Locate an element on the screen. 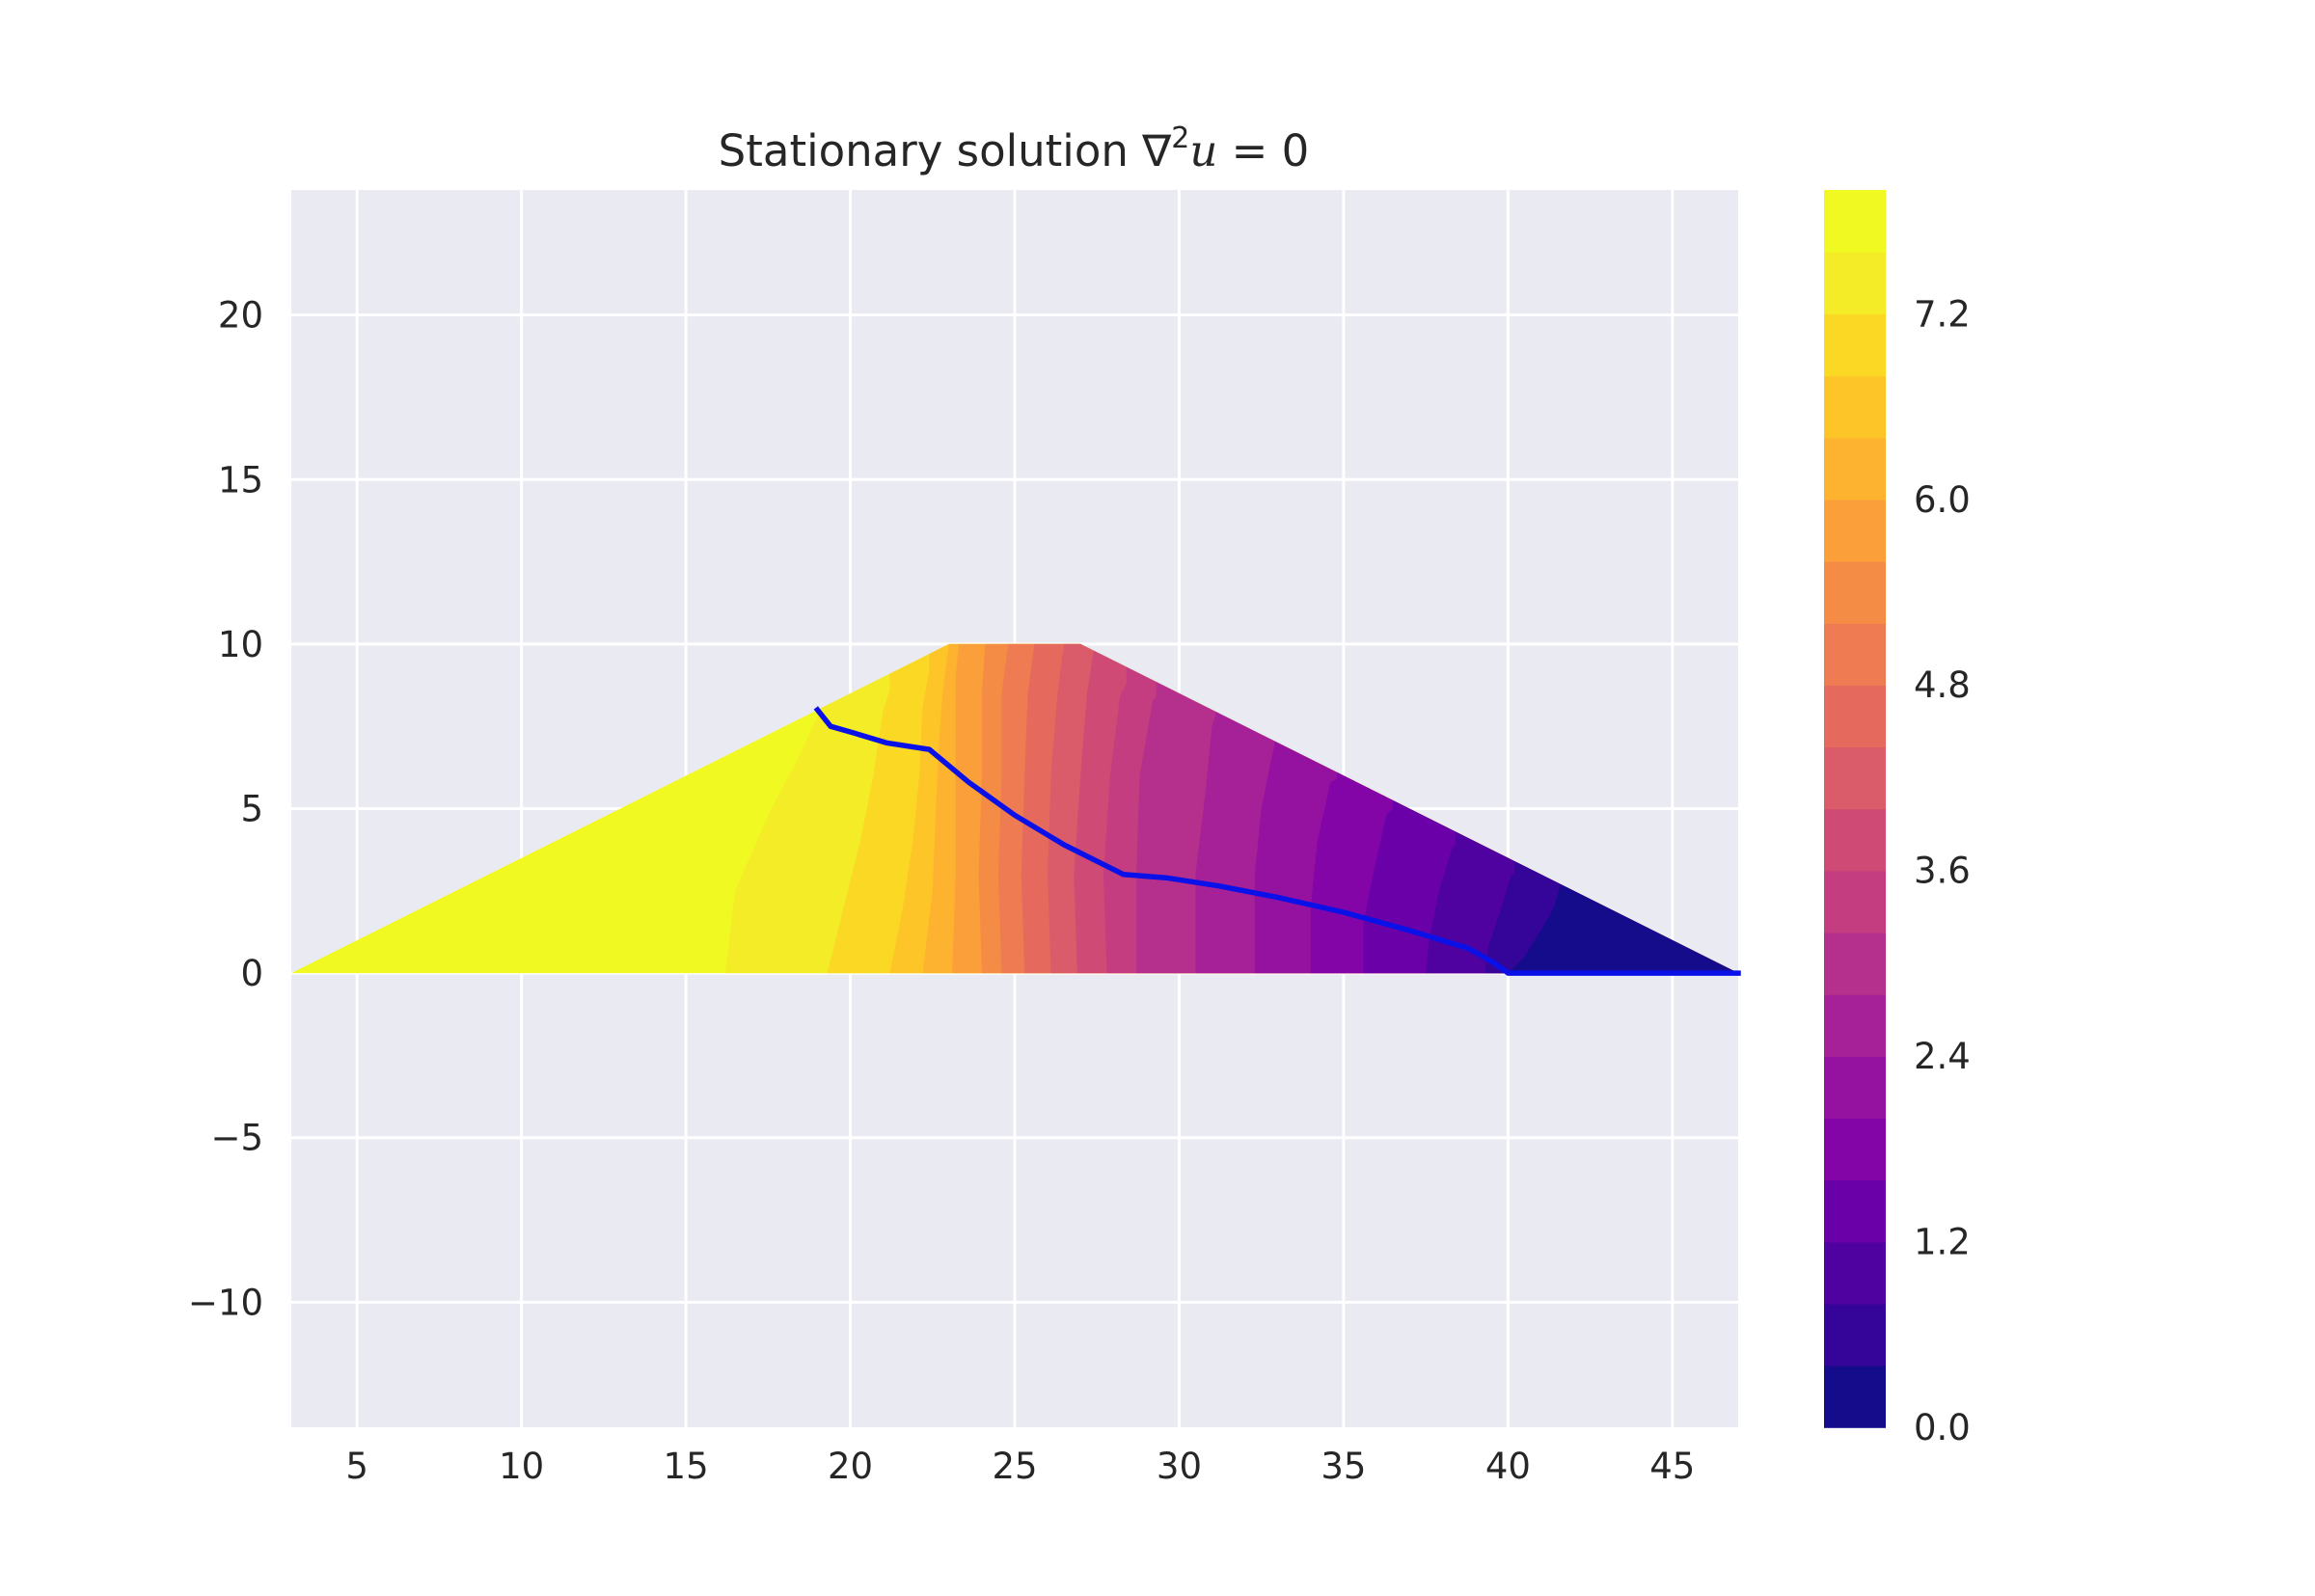 The height and width of the screenshot is (1596, 2315). chart-title: Stationary solution ∇2u = 0 is located at coordinates (1015, 149).